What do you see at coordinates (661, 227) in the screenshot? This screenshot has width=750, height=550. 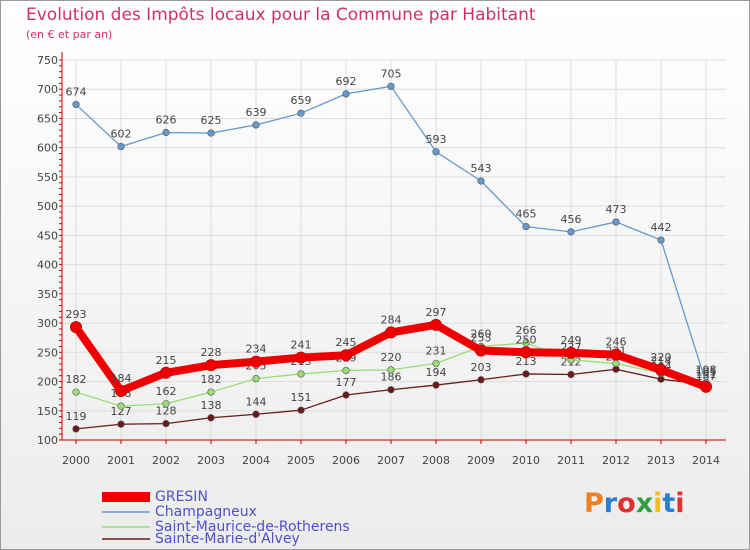 I see `data-label-champagneux-2013: 442` at bounding box center [661, 227].